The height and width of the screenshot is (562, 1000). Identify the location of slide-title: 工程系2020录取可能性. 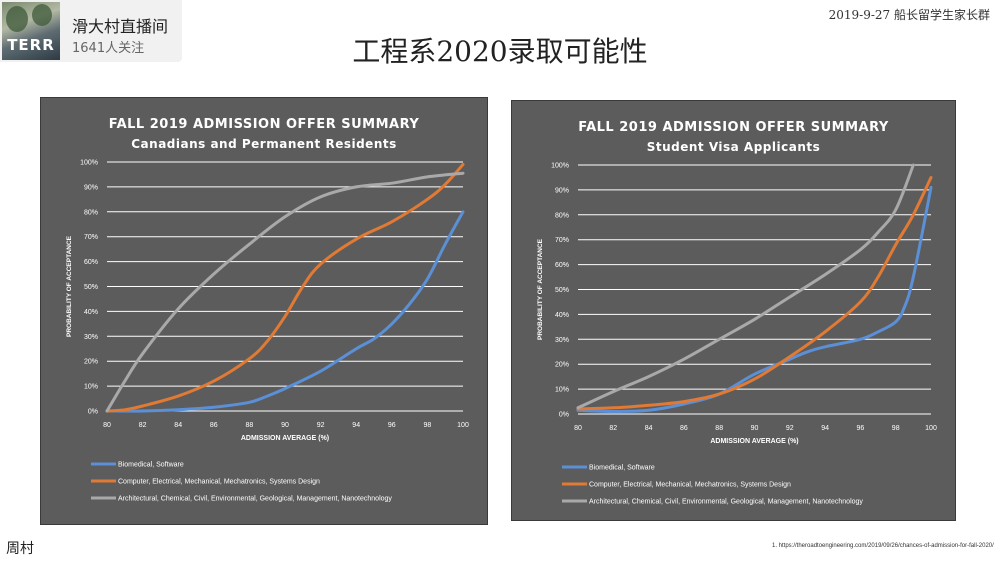
(500, 51).